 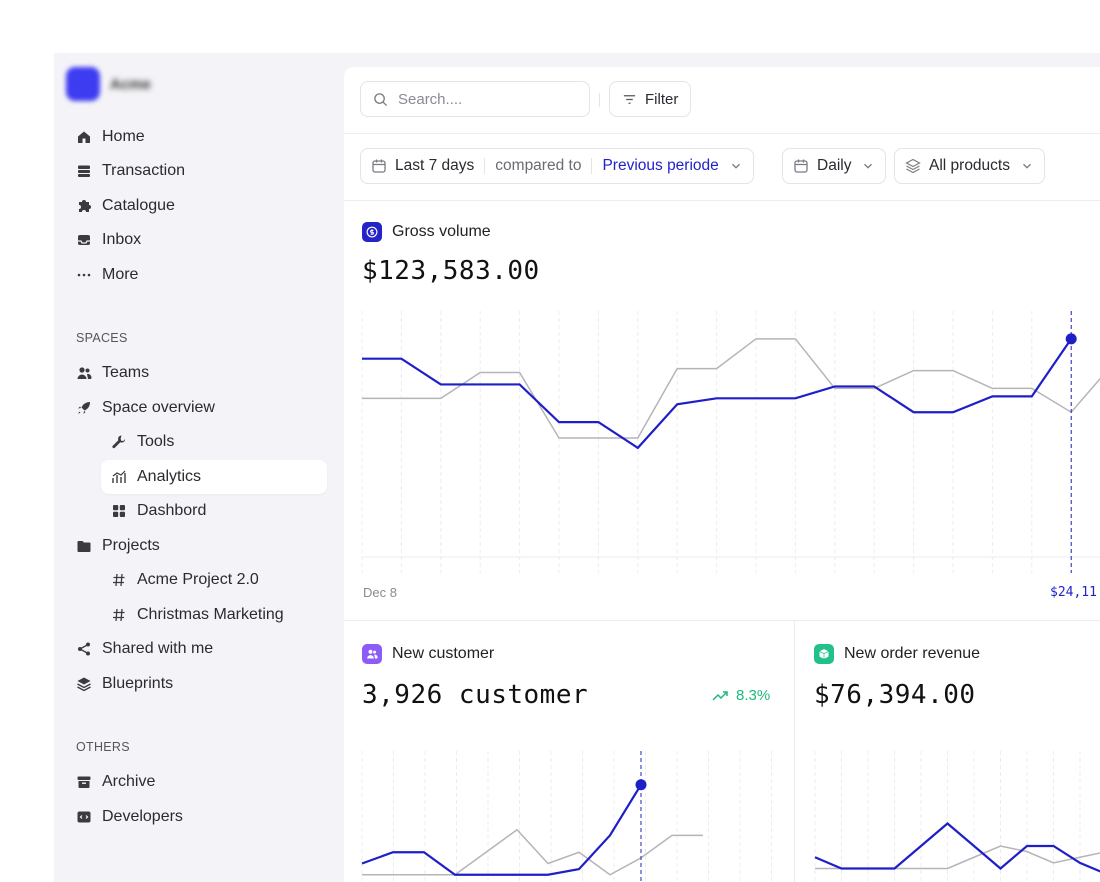 What do you see at coordinates (451, 271) in the screenshot?
I see `gross-volume-value: $123,583.00` at bounding box center [451, 271].